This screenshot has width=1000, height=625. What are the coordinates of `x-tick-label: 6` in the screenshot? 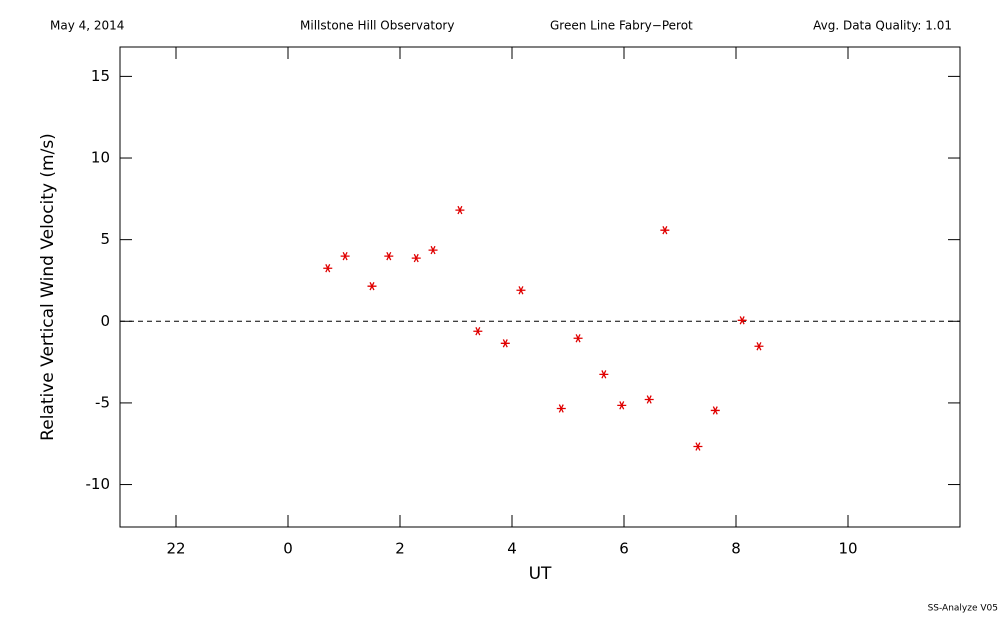 It's located at (624, 549).